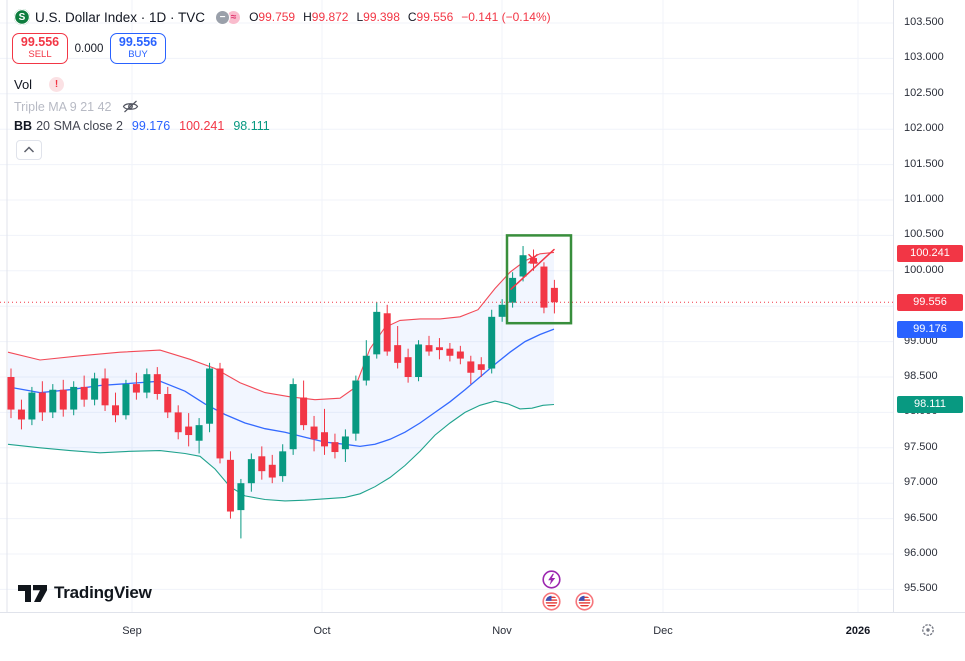  I want to click on sell-button: 99.556 SELL, so click(40, 48).